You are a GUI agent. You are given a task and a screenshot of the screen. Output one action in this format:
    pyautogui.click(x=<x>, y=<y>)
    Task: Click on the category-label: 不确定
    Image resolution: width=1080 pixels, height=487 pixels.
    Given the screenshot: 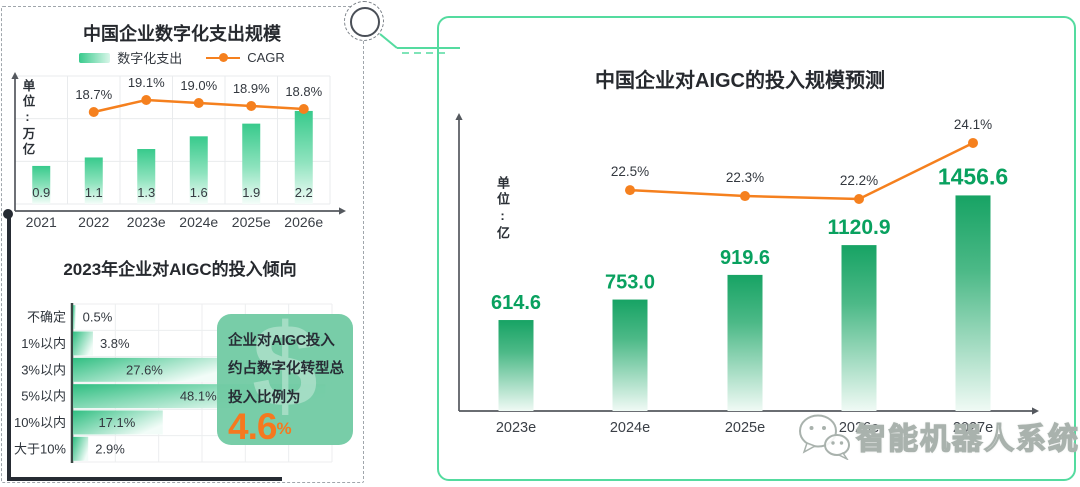 What is the action you would take?
    pyautogui.click(x=46, y=317)
    